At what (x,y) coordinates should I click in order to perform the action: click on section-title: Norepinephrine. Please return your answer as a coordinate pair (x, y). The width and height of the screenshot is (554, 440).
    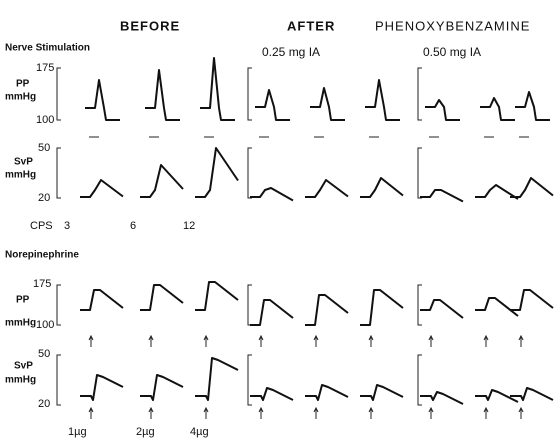
    Looking at the image, I should click on (42, 255).